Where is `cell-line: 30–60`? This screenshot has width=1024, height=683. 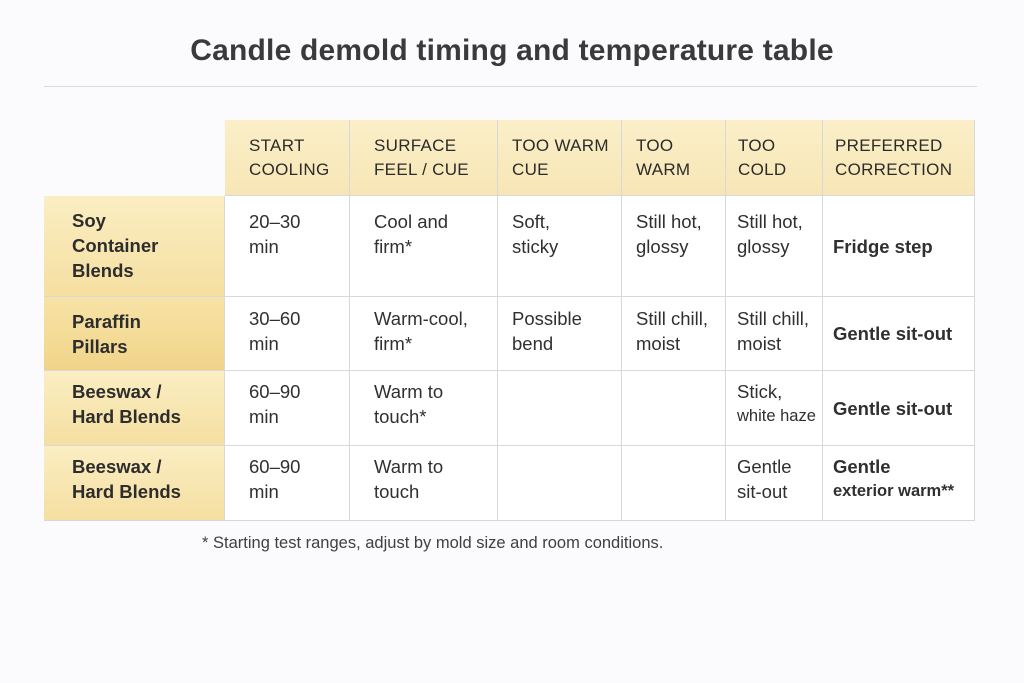
cell-line: 30–60 is located at coordinates (275, 318).